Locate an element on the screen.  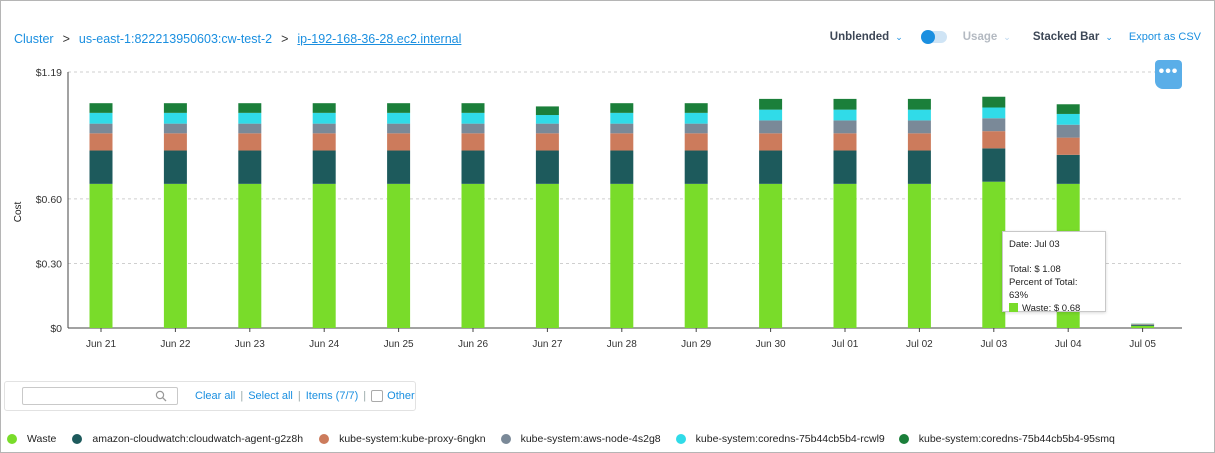
x-tick-label: Jun 29 is located at coordinates (696, 344).